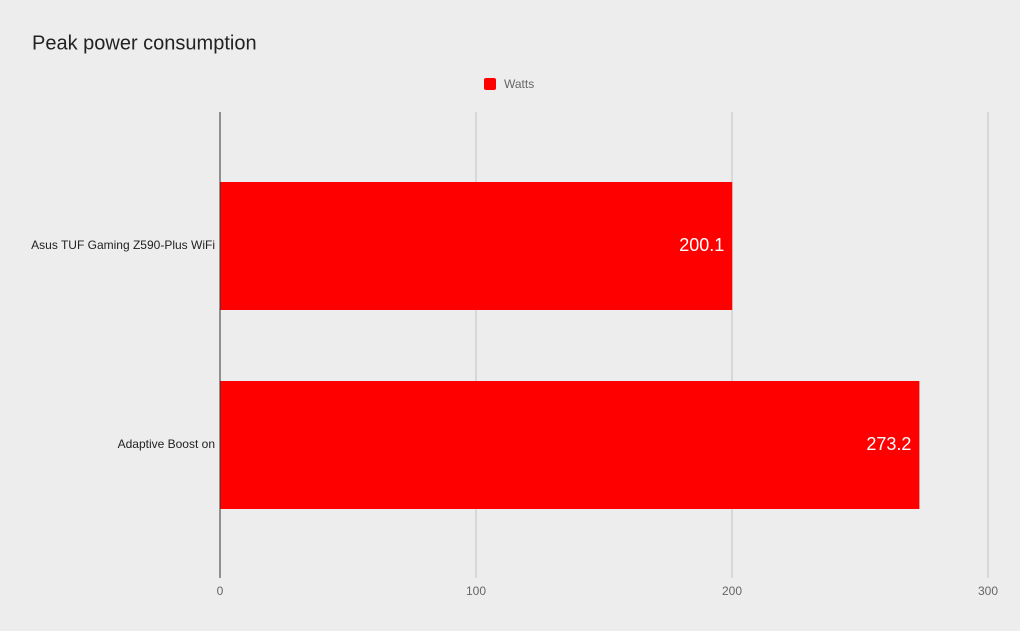 The width and height of the screenshot is (1020, 631). I want to click on x-tick-label: 300, so click(988, 591).